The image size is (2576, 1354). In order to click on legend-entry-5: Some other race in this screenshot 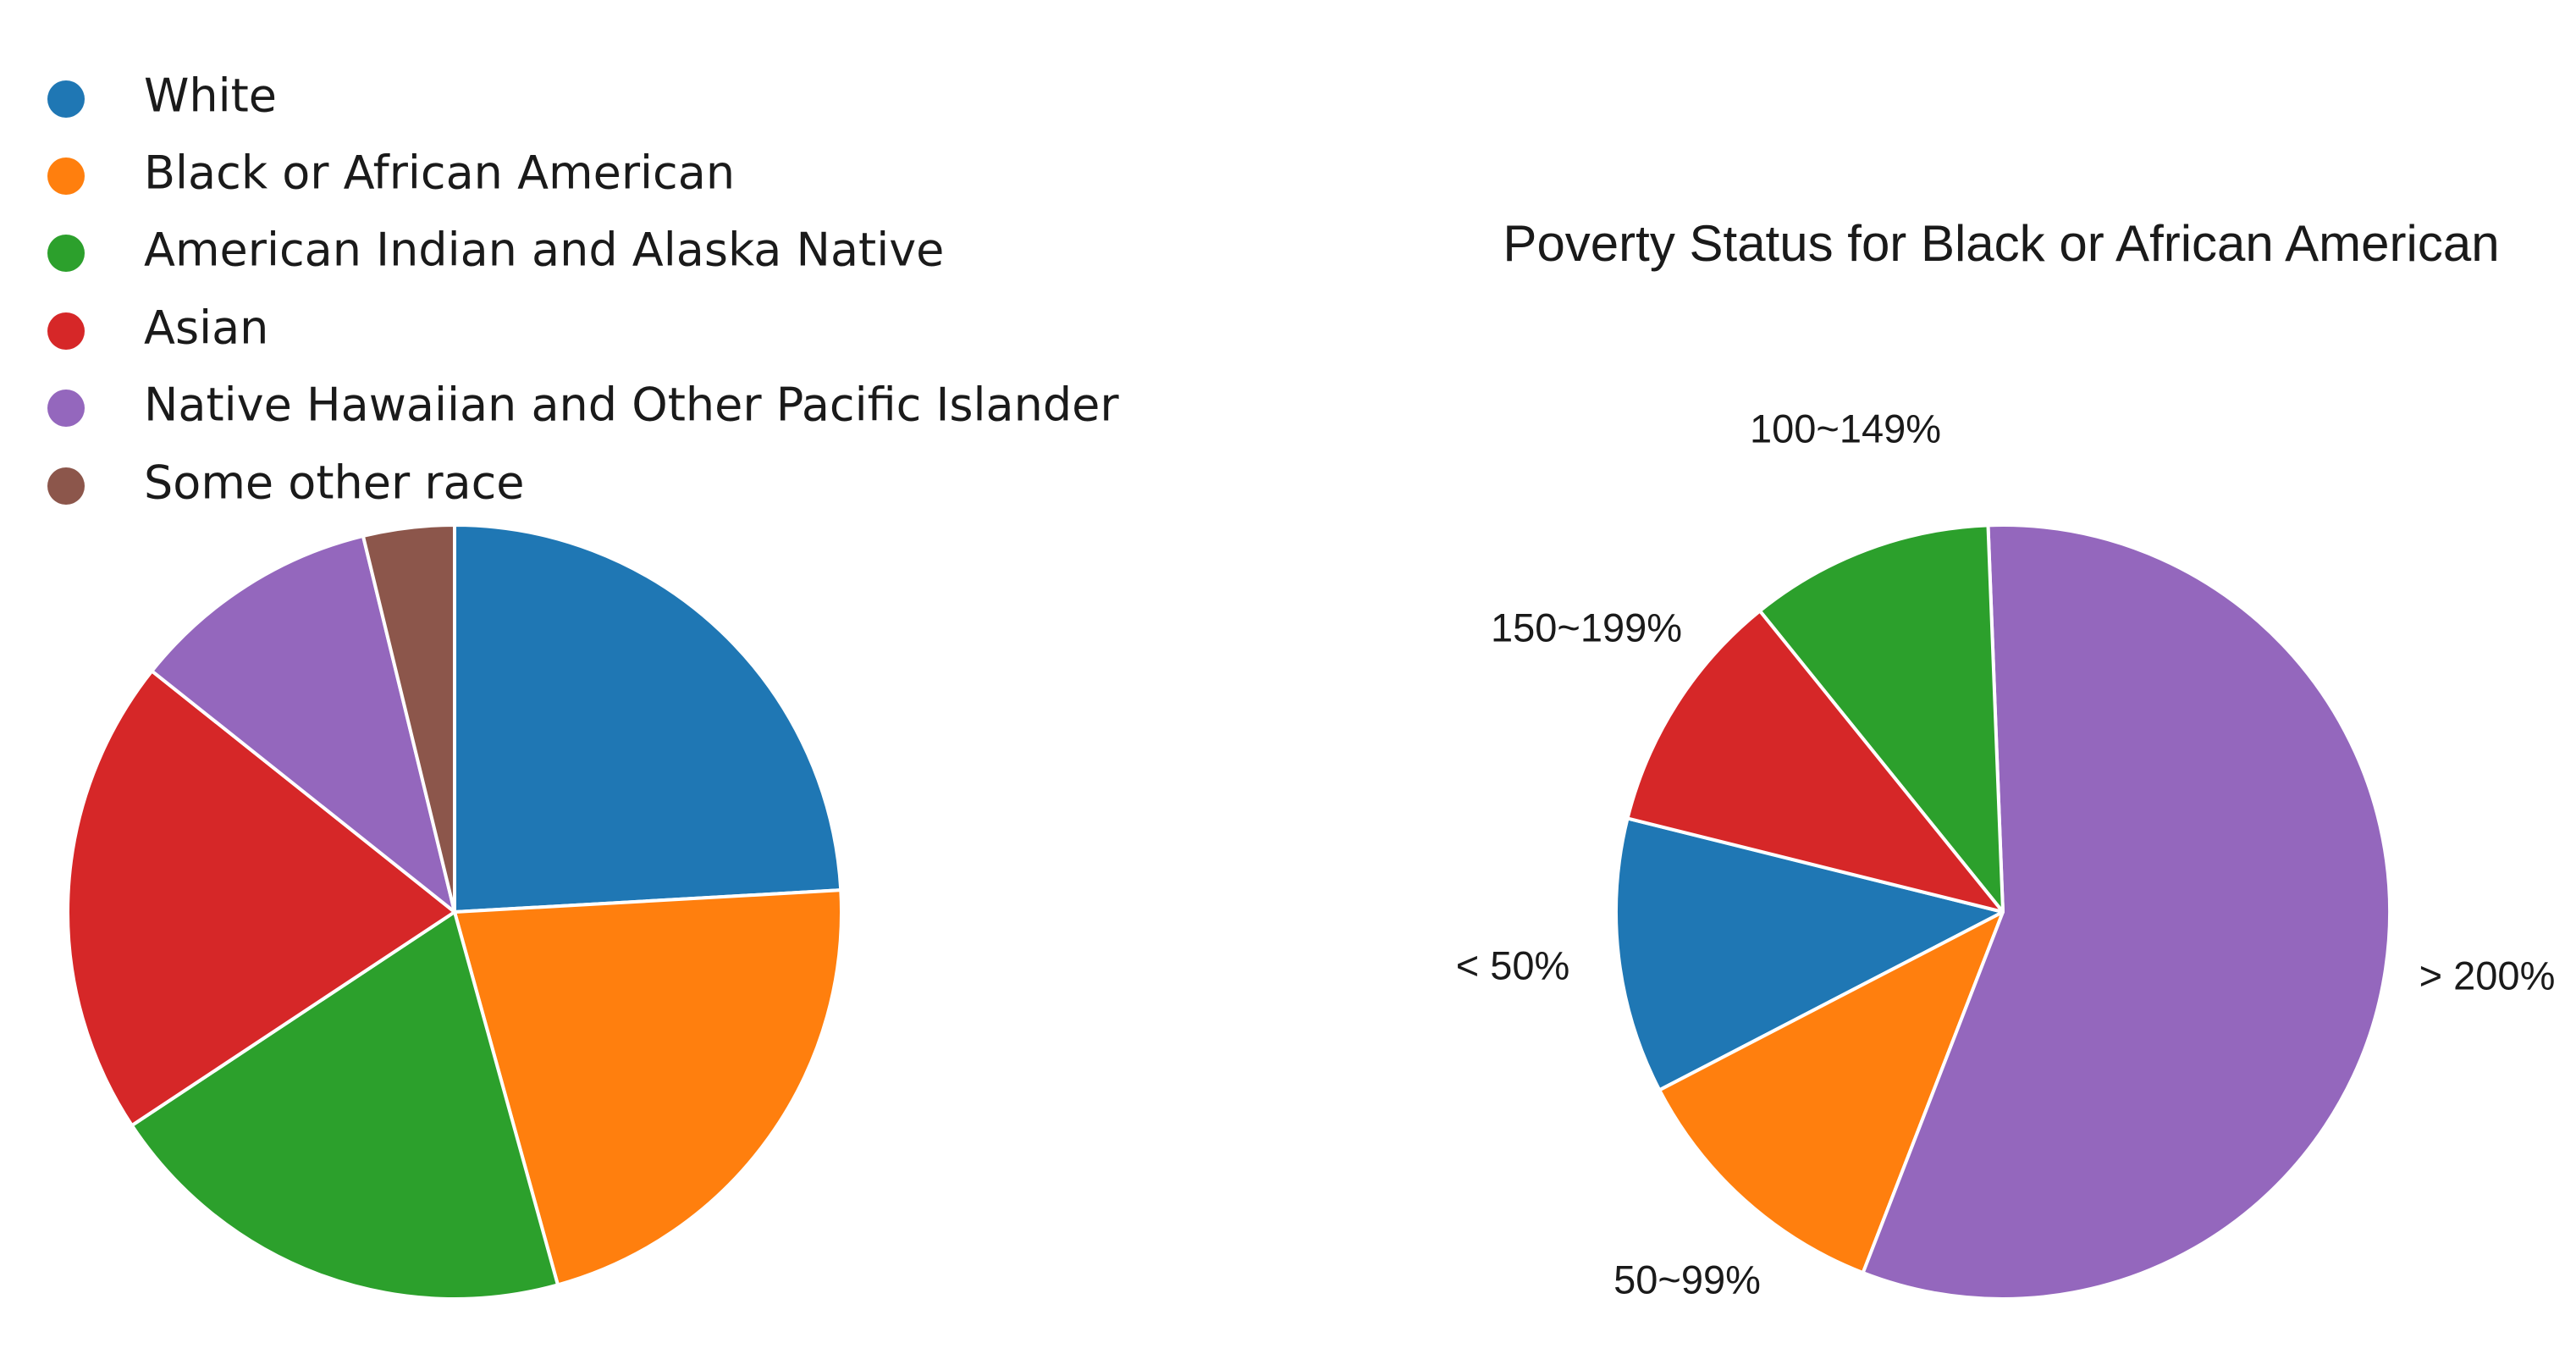, I will do `click(286, 483)`.